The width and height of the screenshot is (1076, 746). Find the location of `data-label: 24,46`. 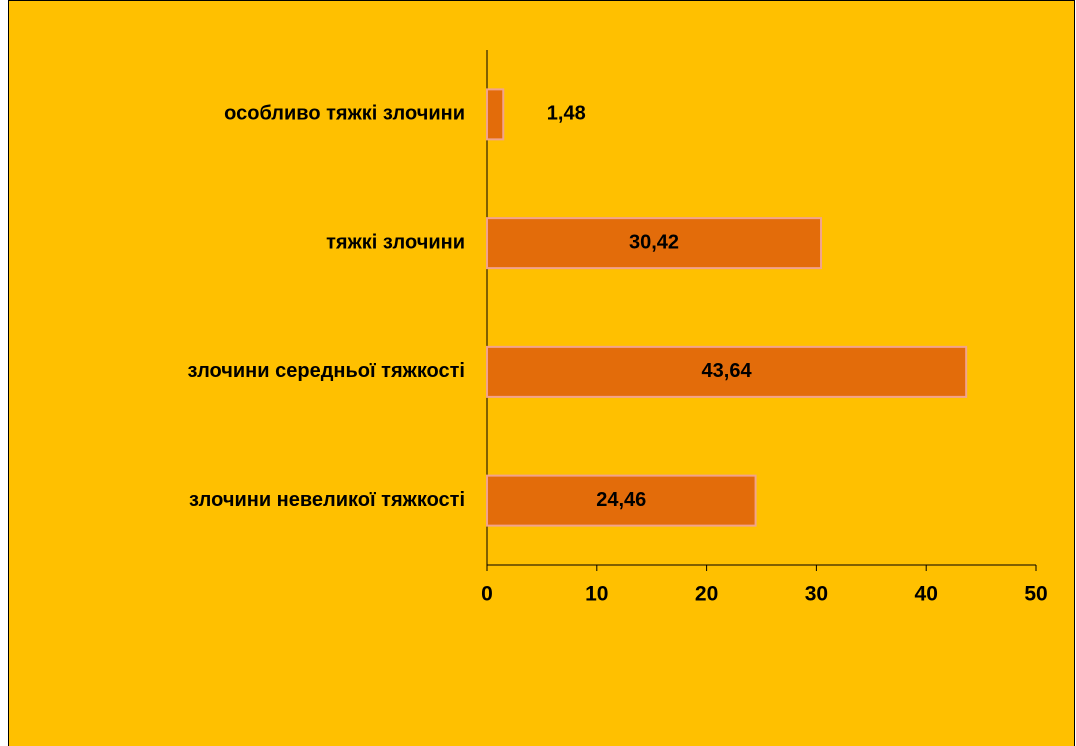

data-label: 24,46 is located at coordinates (621, 500).